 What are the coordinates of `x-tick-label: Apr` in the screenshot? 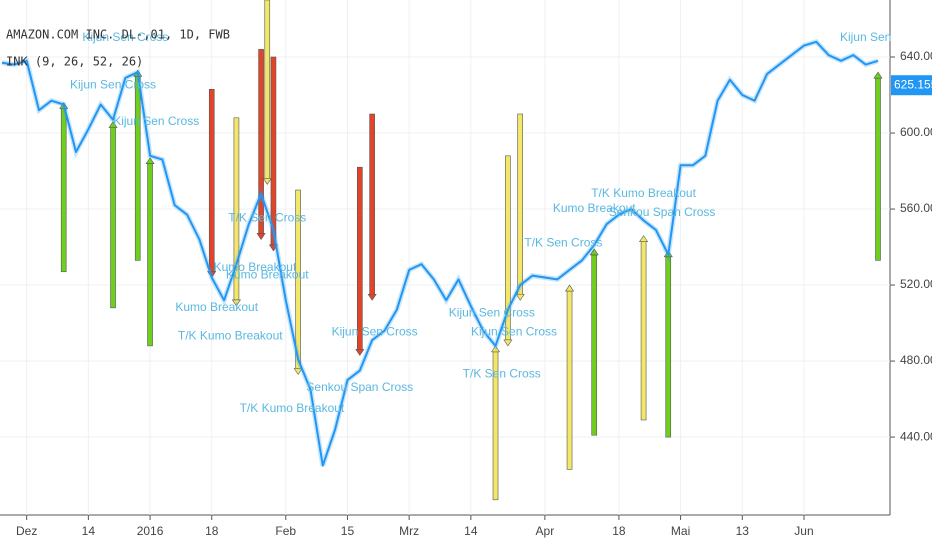 It's located at (545, 531).